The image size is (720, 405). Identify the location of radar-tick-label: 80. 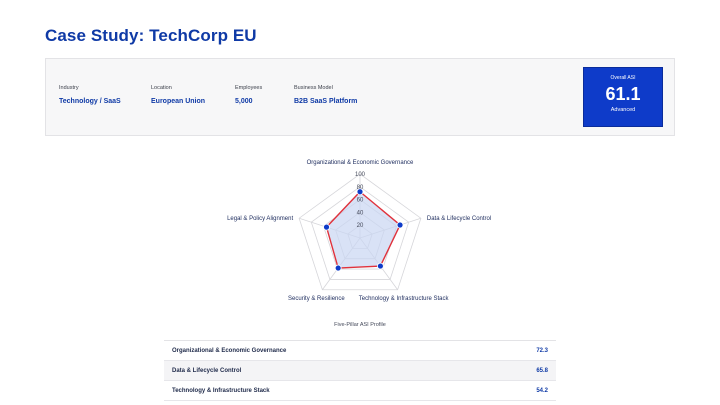
(360, 188).